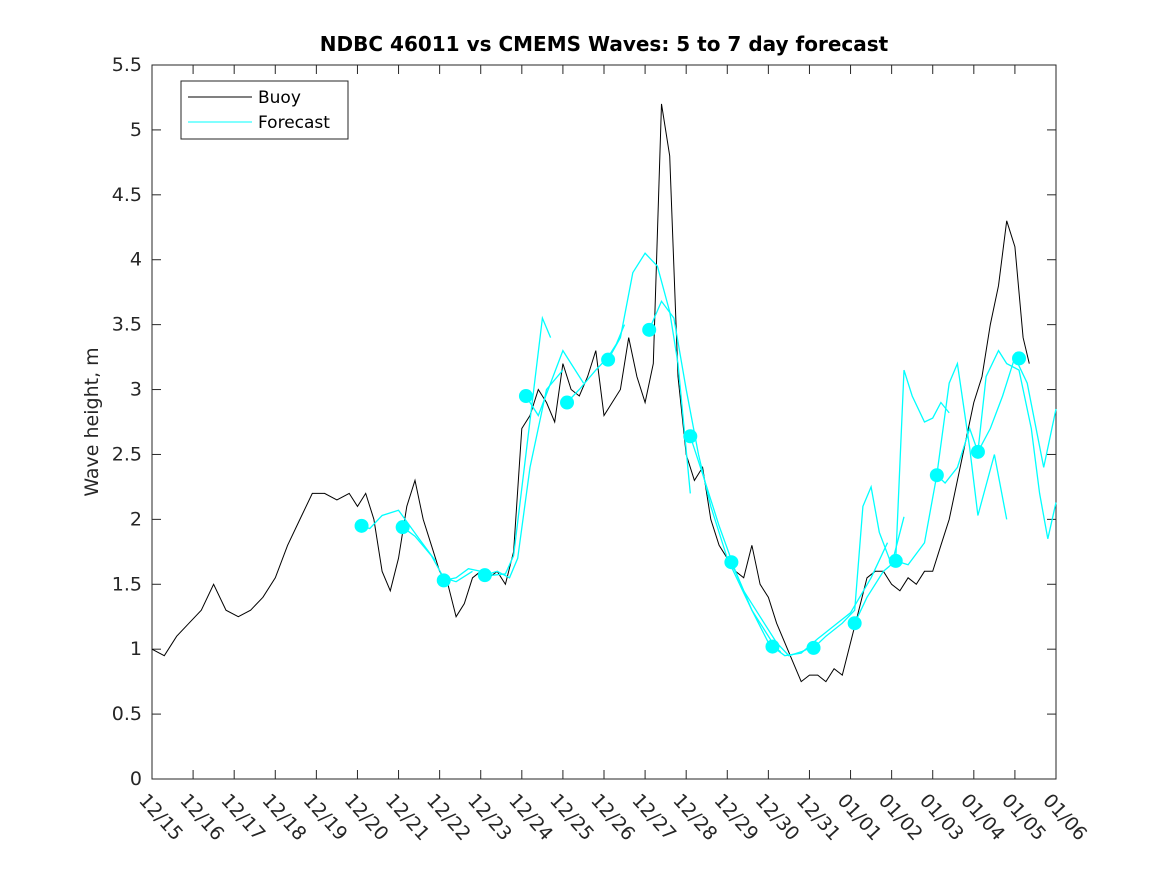 This screenshot has height=875, width=1167. What do you see at coordinates (489, 817) in the screenshot?
I see `x-tick-label: 12/23` at bounding box center [489, 817].